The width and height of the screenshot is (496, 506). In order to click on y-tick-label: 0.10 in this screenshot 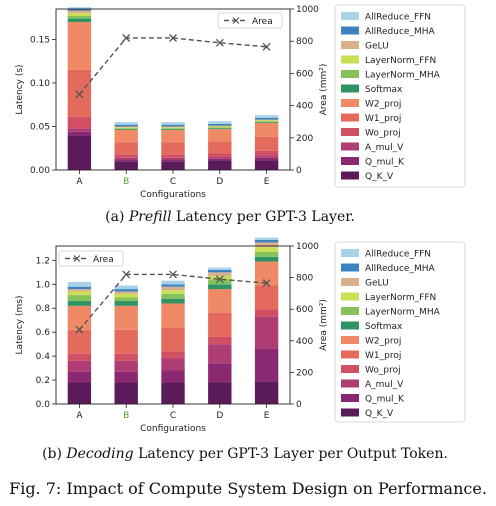, I will do `click(40, 84)`.